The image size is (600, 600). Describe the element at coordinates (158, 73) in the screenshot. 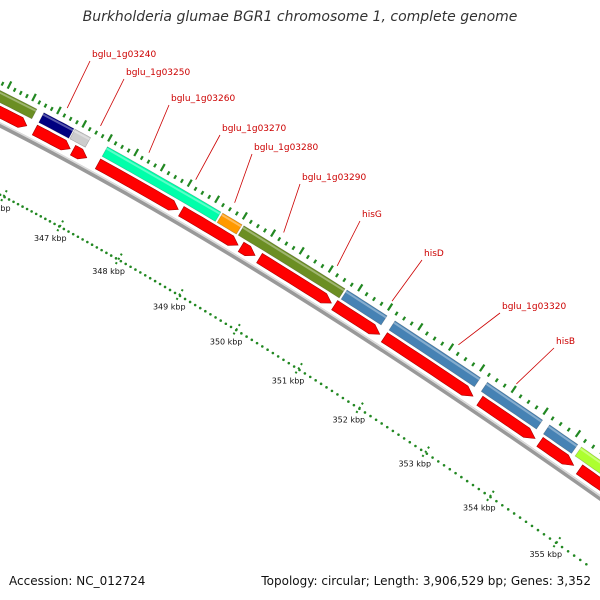

I see `gene-label: bglu_1g03250` at that location.